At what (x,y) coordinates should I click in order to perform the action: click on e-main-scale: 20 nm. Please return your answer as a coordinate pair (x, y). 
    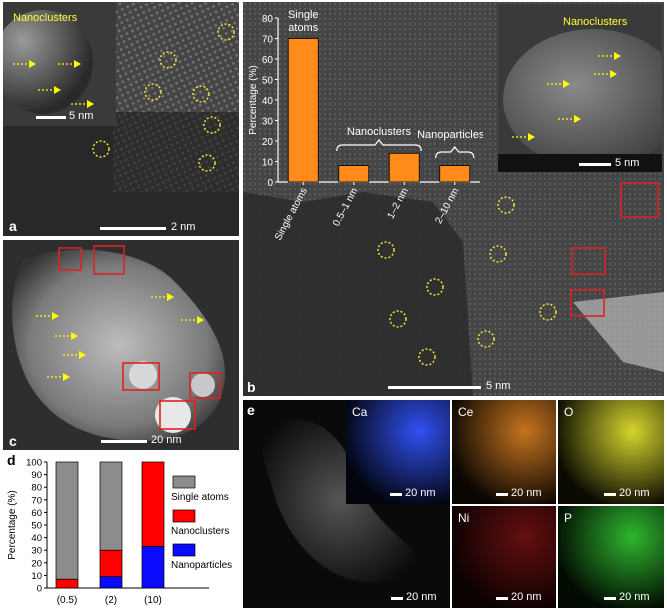
    Looking at the image, I should click on (421, 597).